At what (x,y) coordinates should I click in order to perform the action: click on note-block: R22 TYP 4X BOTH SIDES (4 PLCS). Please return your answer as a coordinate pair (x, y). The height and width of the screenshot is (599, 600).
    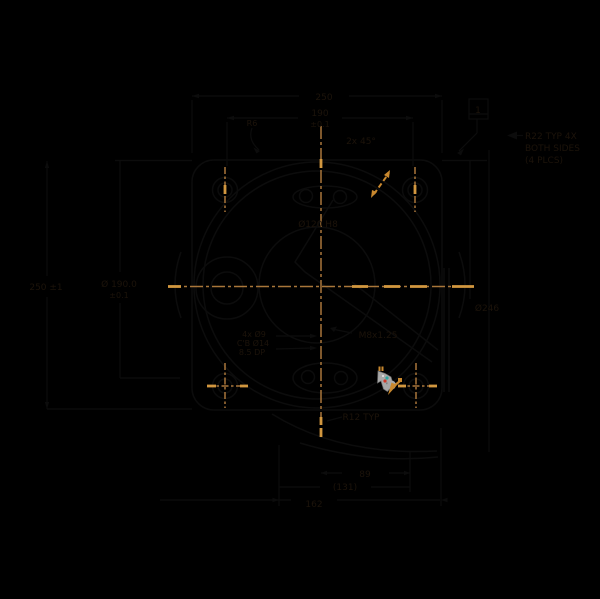
    Looking at the image, I should click on (552, 149).